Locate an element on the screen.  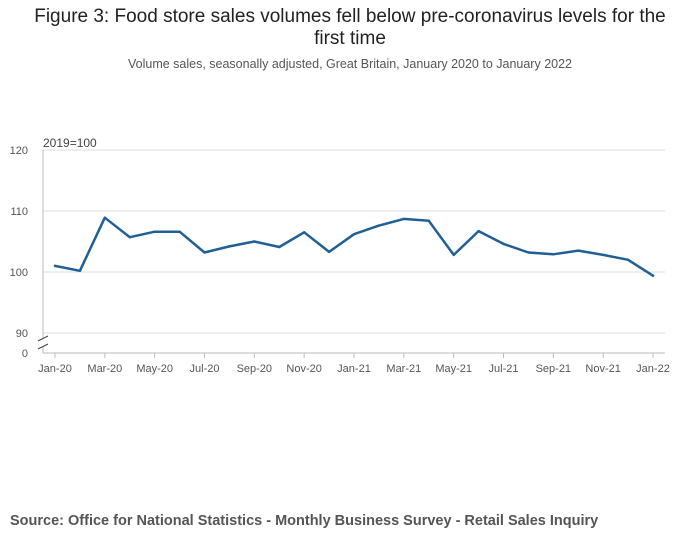
x-tick-label: Mar-21 is located at coordinates (403, 369).